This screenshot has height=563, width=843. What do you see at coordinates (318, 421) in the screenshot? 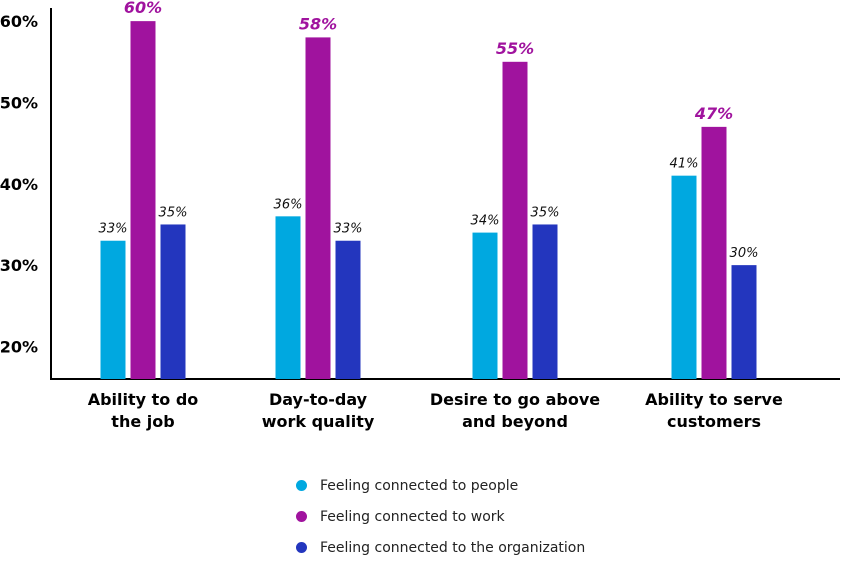
I see `x-category-label: work quality` at bounding box center [318, 421].